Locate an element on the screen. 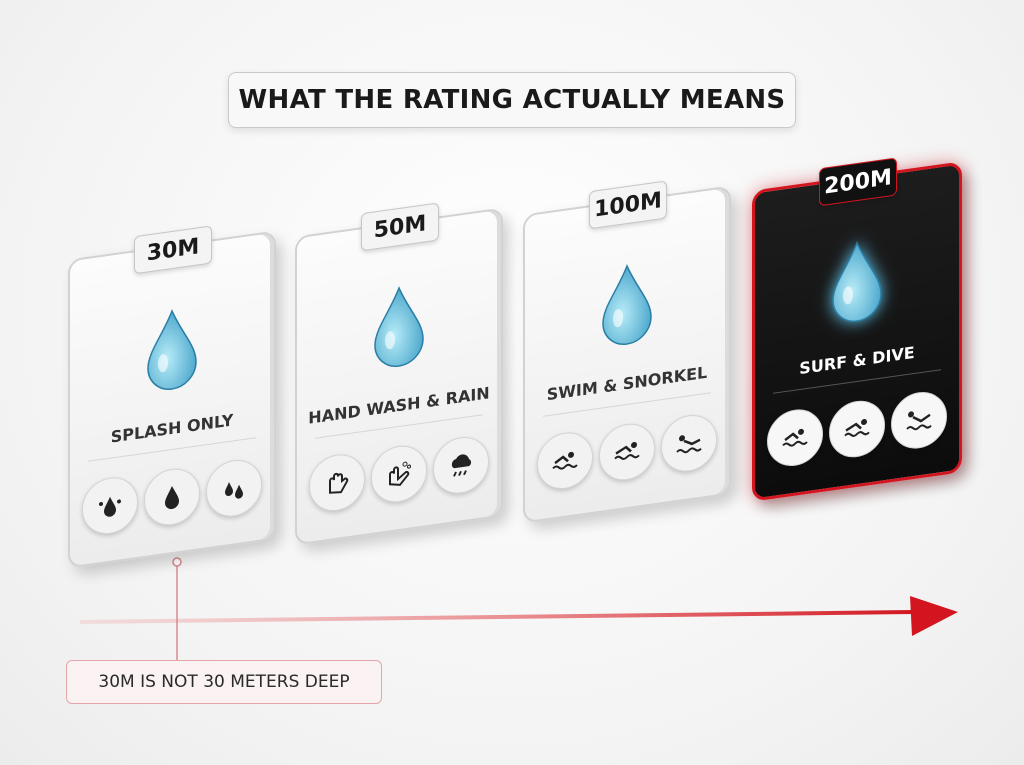  rating-label: SURF & DIVE is located at coordinates (857, 360).